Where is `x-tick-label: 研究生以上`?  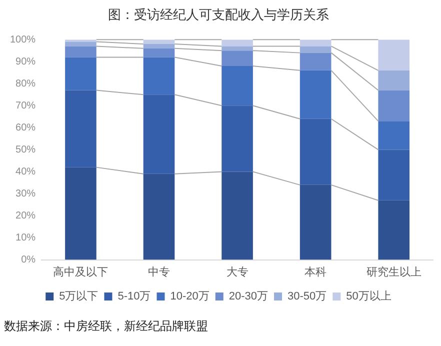 x-tick-label: 研究生以上 is located at coordinates (394, 271).